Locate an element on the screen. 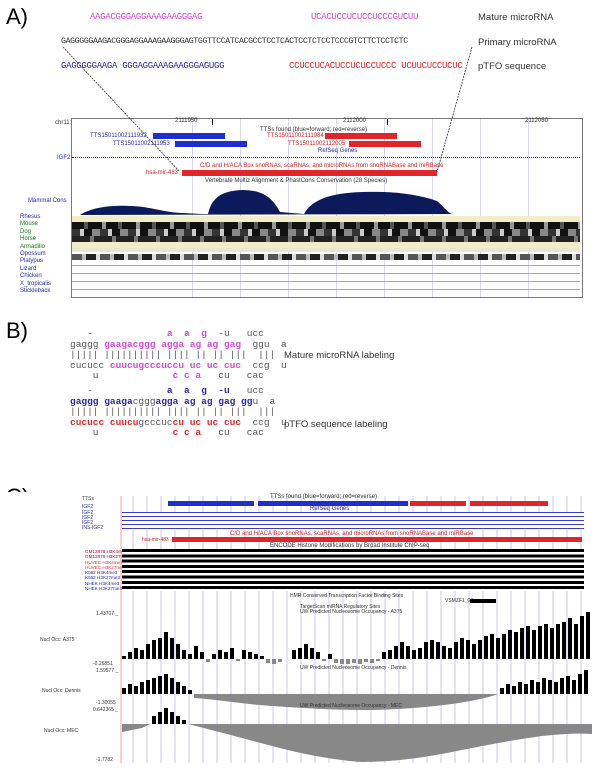  c-a375-title: UW Predicted Nucleosome Occupancy - A375 is located at coordinates (351, 612).